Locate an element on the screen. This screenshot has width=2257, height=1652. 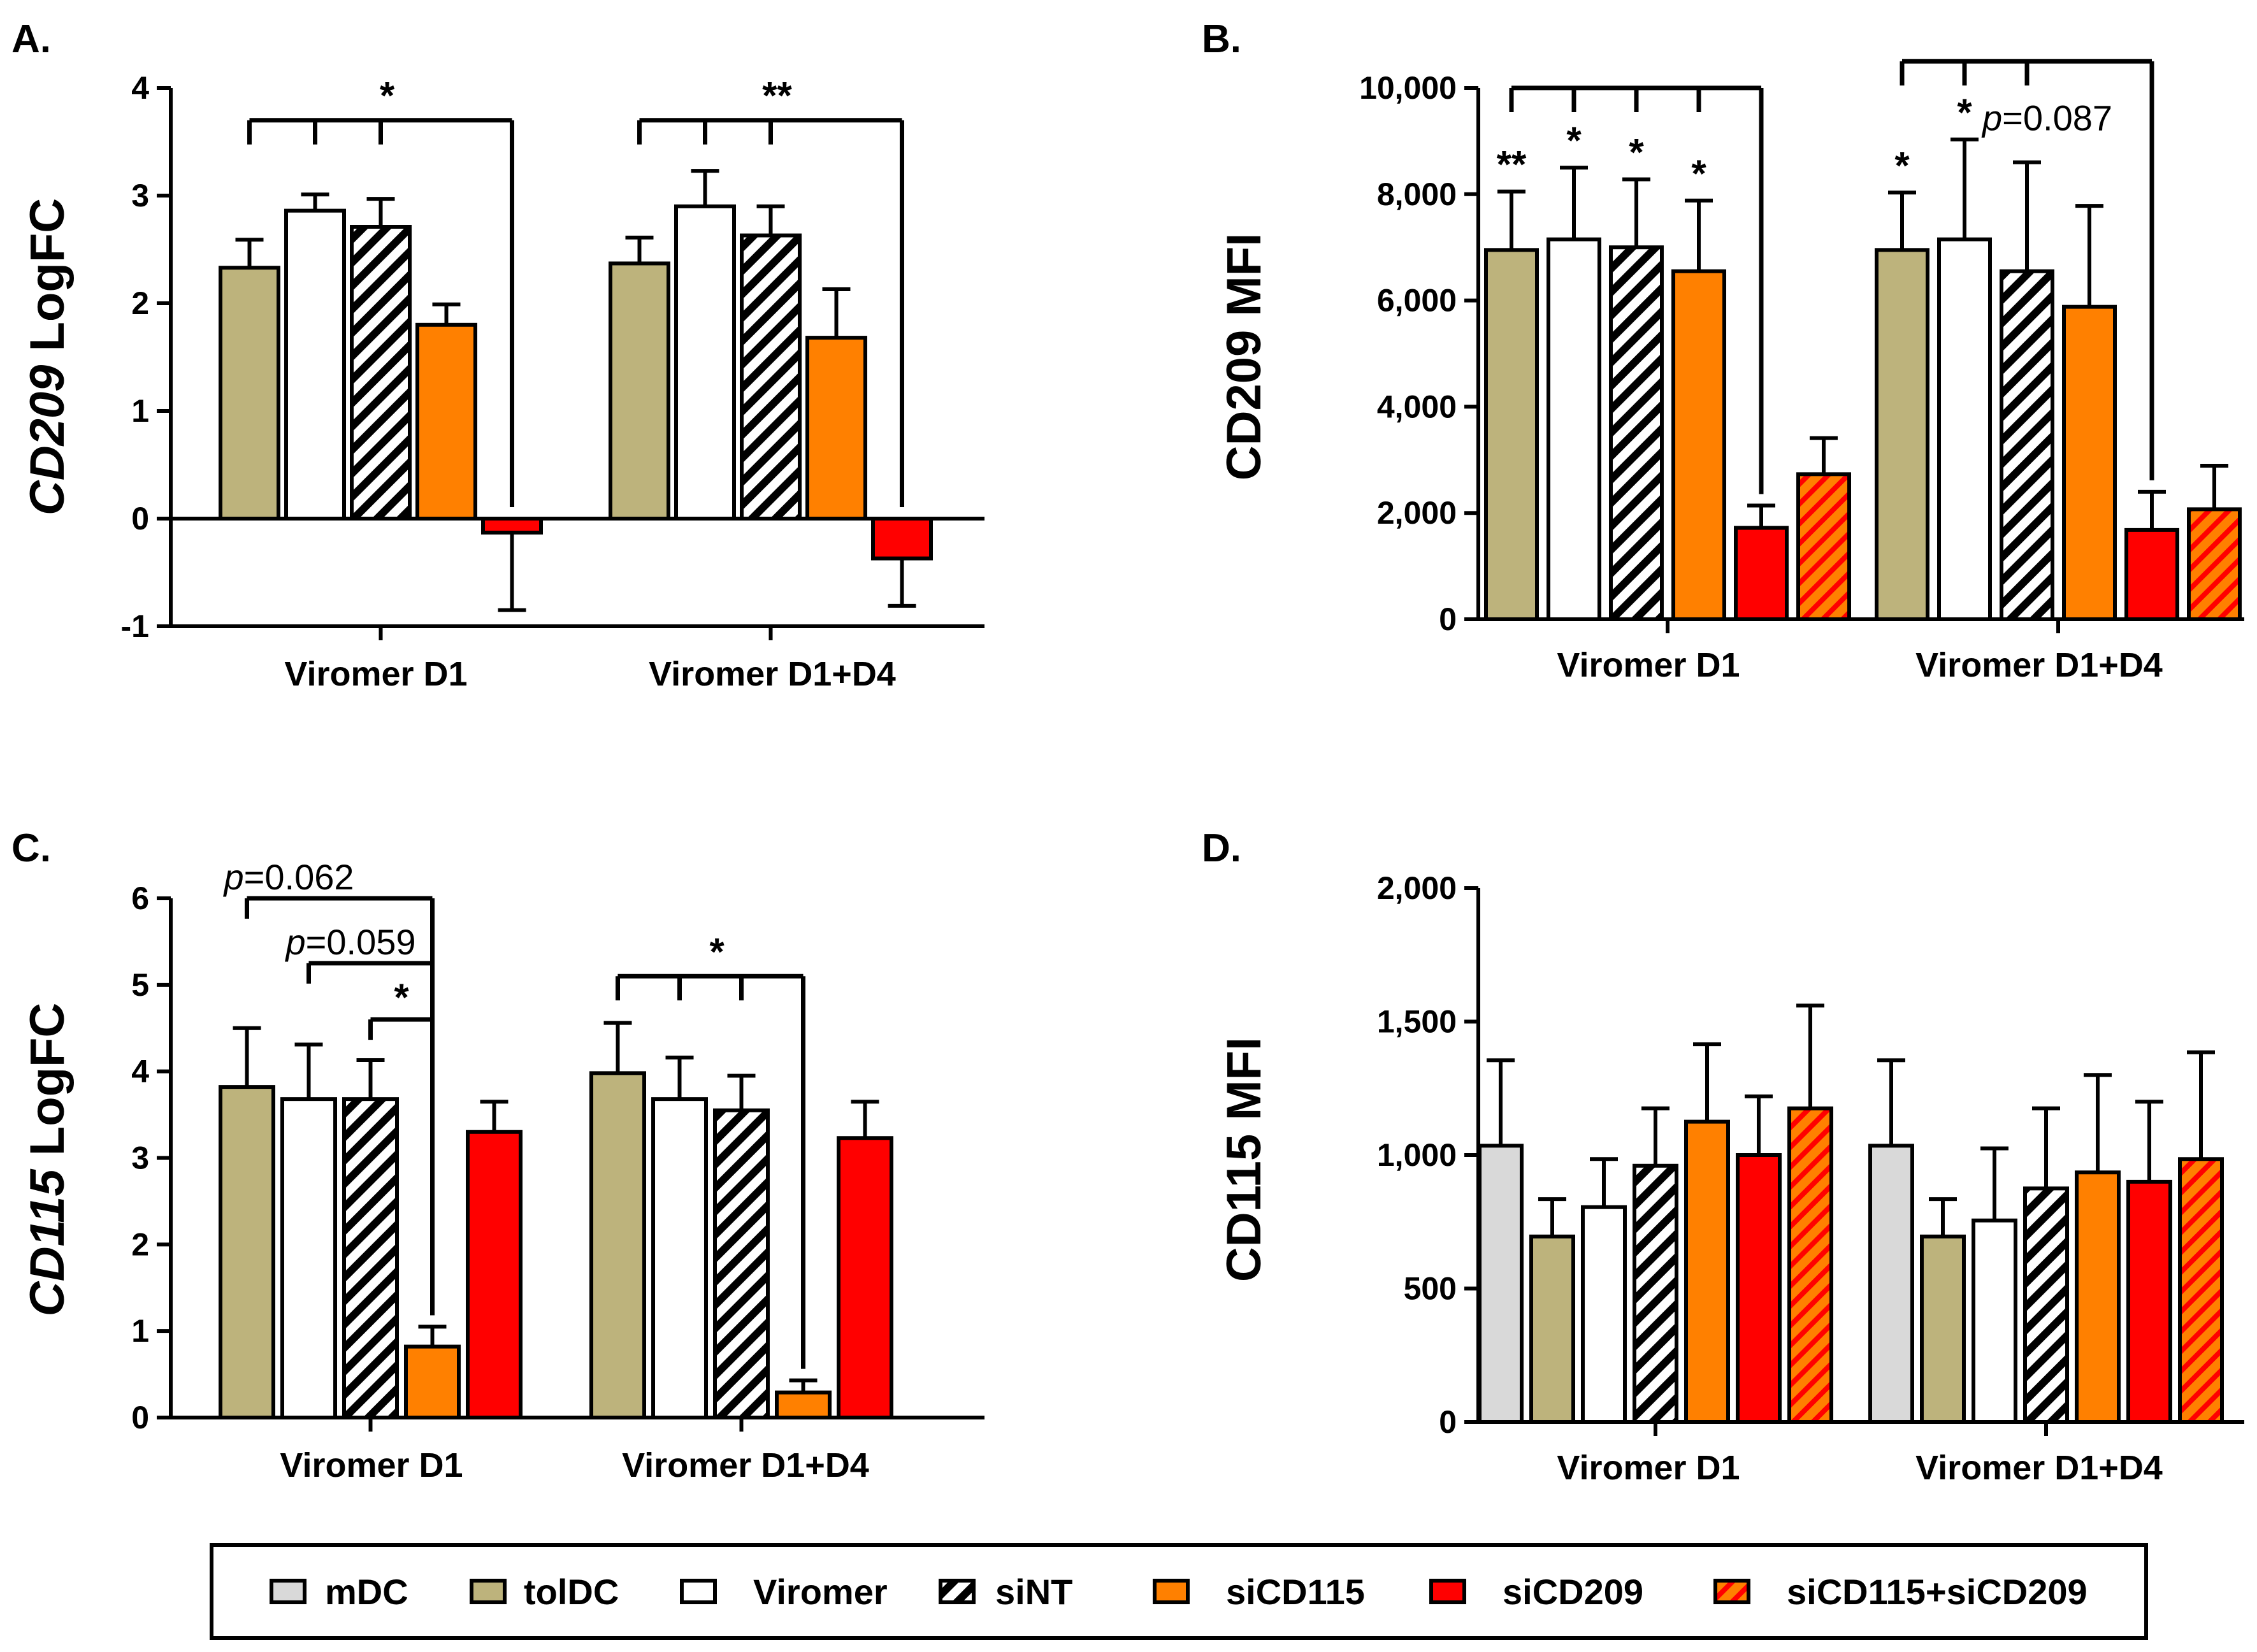
panel-a-y-ticks: -1 0 1 2 3 4 is located at coordinates (135, 357).